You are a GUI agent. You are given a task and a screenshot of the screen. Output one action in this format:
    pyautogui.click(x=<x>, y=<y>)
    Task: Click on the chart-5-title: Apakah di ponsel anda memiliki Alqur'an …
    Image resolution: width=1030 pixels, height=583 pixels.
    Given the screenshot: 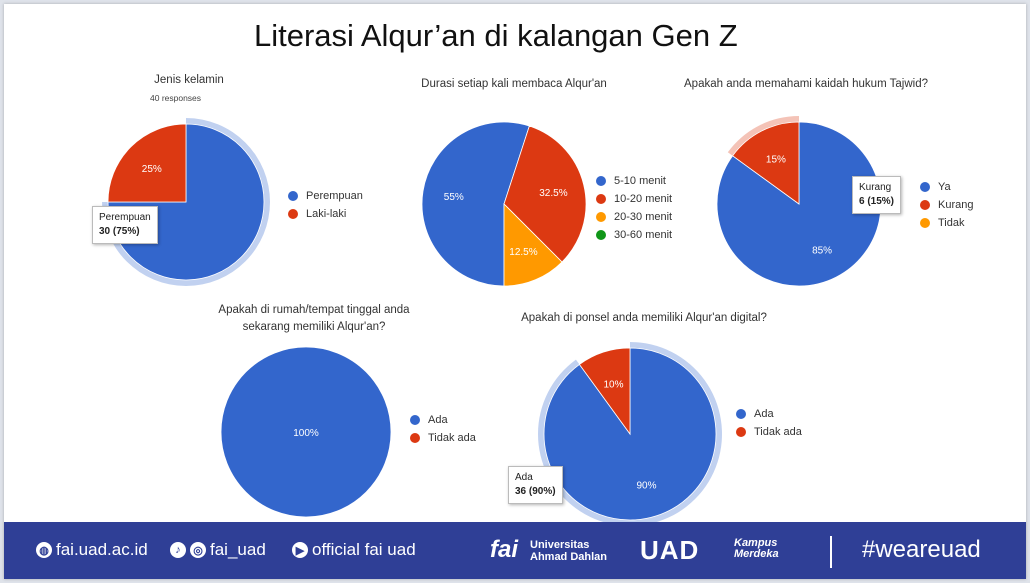 What is the action you would take?
    pyautogui.click(x=644, y=318)
    